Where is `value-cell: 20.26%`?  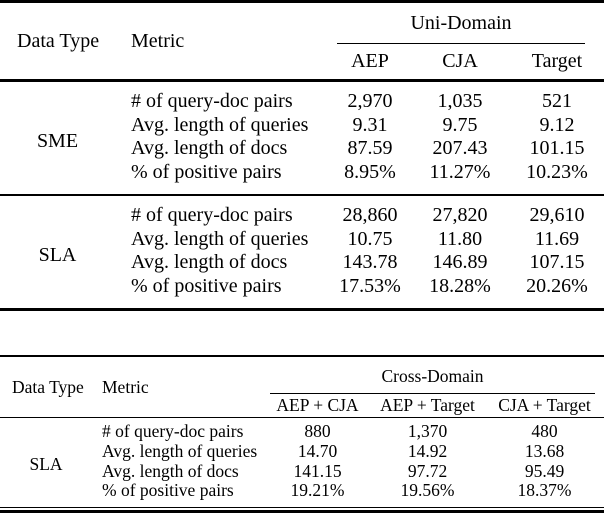
value-cell: 20.26% is located at coordinates (557, 285).